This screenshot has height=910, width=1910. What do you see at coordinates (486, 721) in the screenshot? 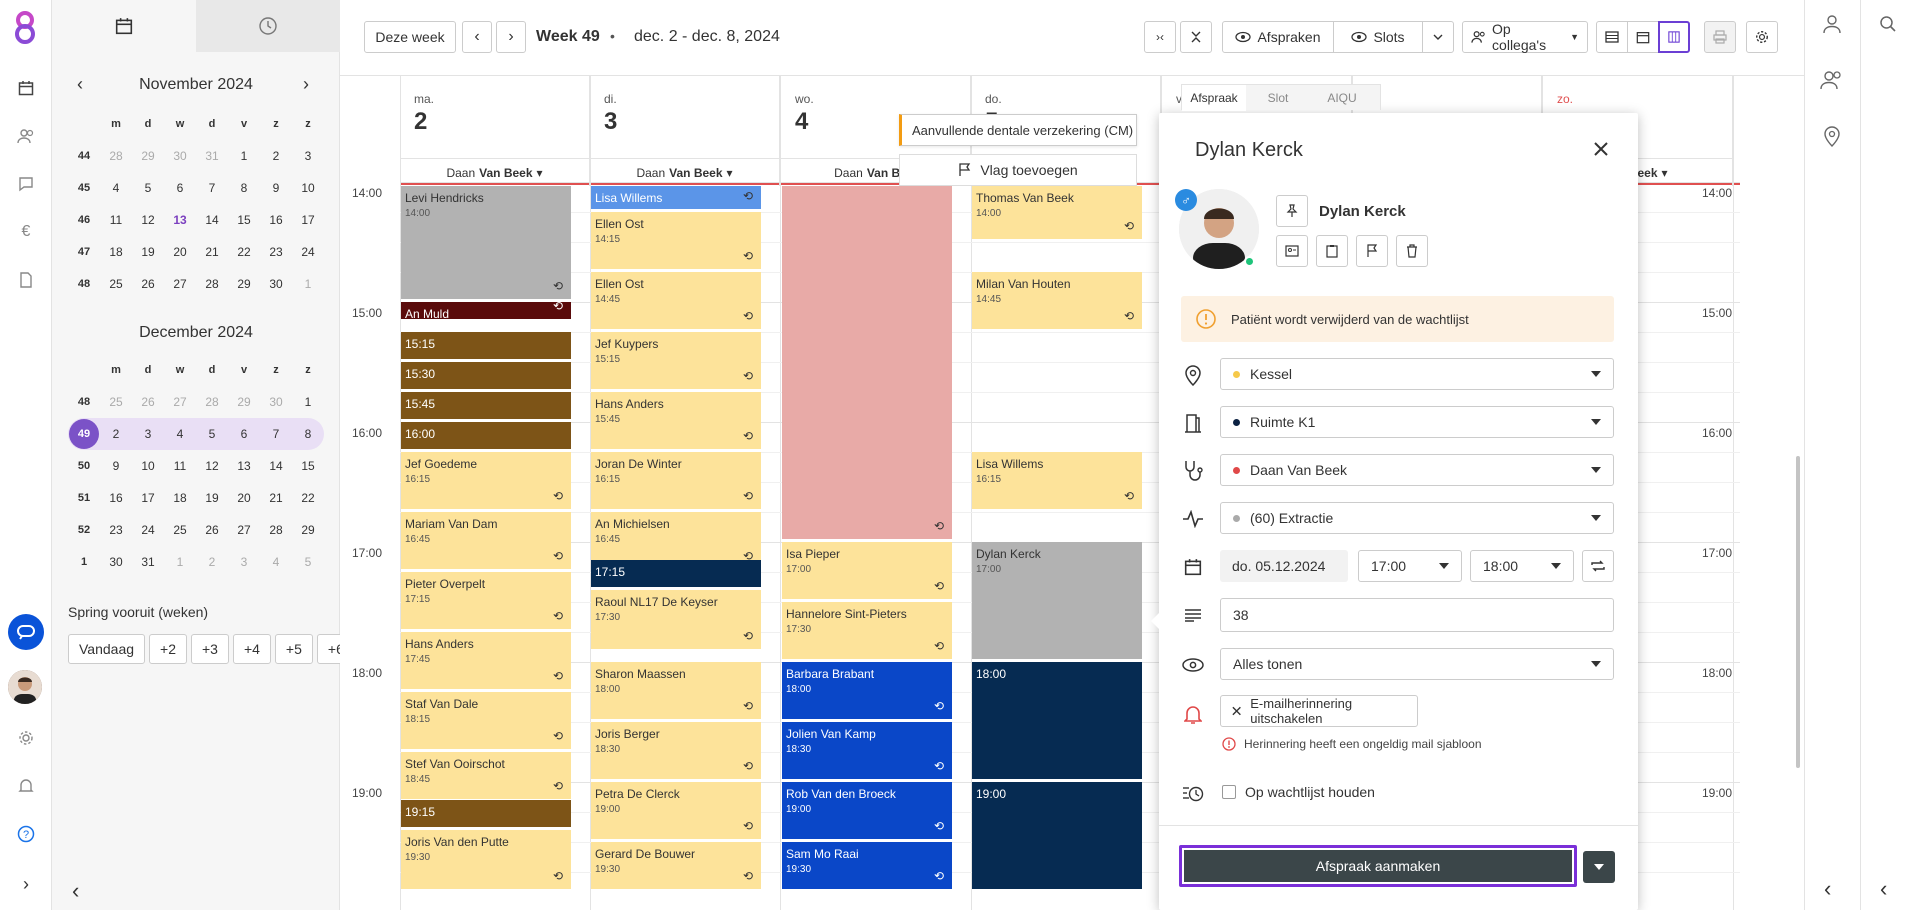
I see `appointment-block: Staf Van Dale 18:15 ⟲` at bounding box center [486, 721].